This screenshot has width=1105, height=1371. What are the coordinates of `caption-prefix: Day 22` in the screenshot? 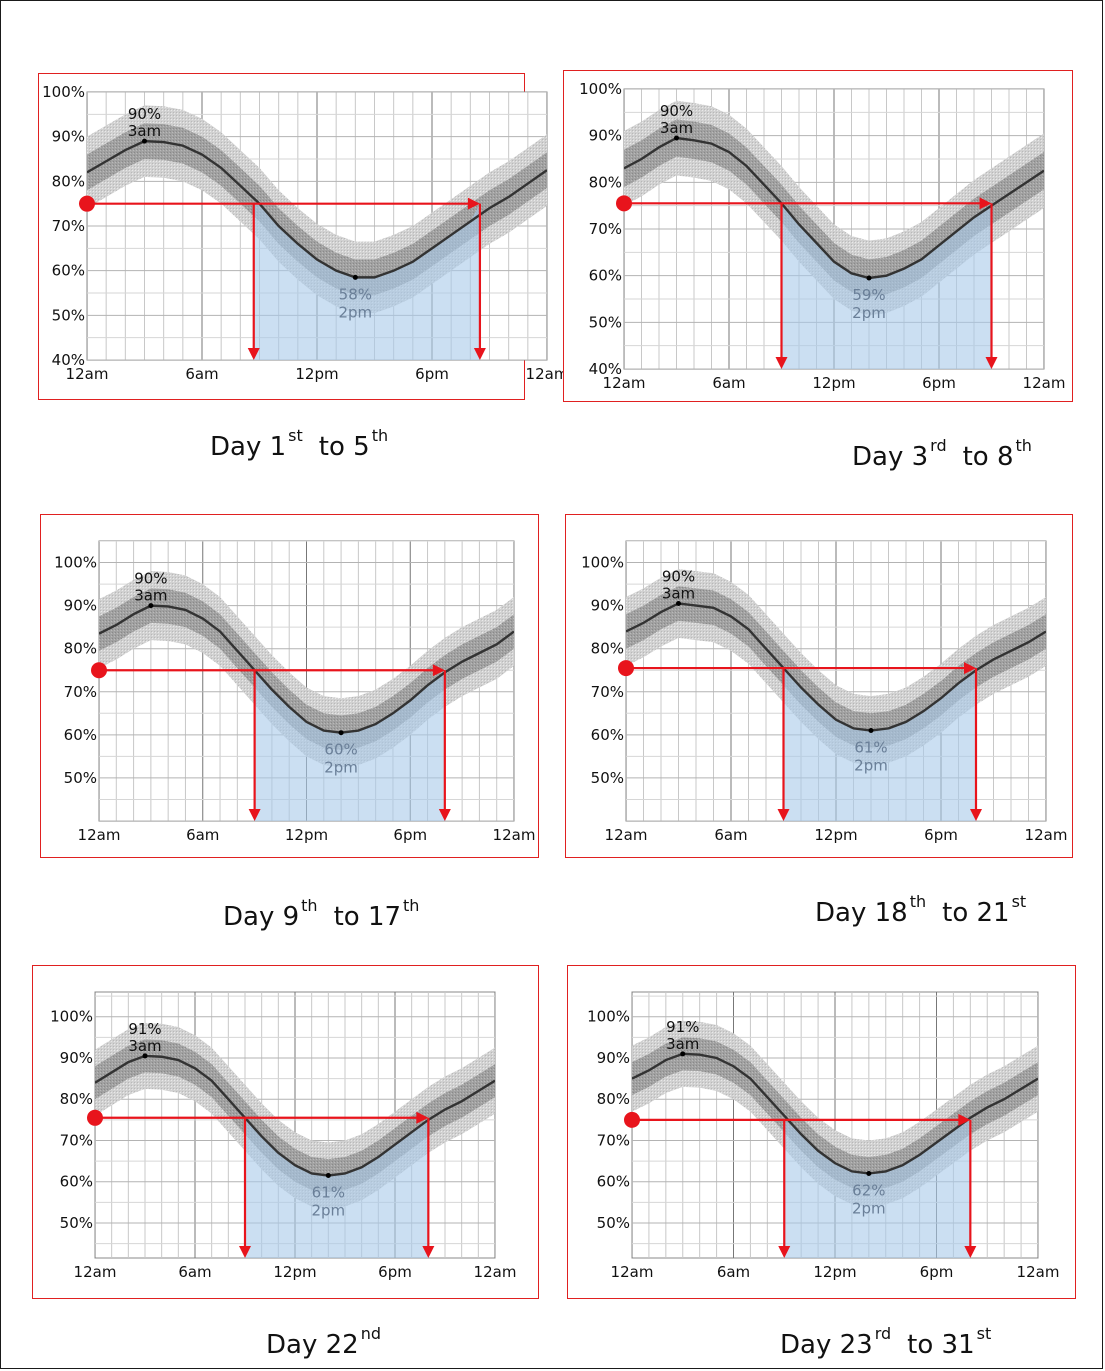 It's located at (312, 1345).